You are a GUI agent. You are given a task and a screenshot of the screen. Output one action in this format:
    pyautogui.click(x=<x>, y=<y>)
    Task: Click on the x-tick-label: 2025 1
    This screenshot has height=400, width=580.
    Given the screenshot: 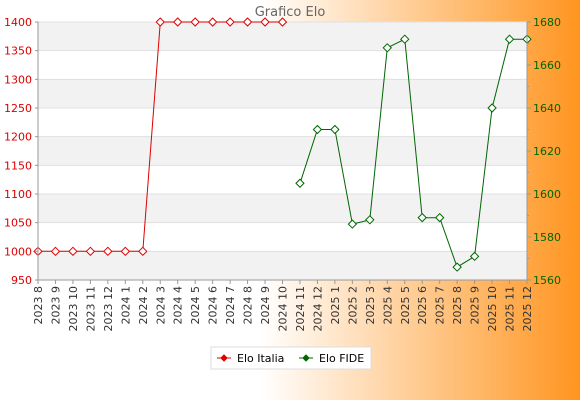 What is the action you would take?
    pyautogui.click(x=335, y=305)
    